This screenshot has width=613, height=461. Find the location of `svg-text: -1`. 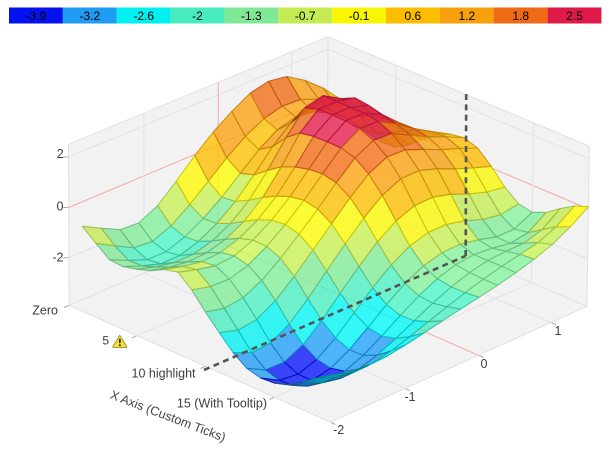

svg-text: -1 is located at coordinates (409, 397).